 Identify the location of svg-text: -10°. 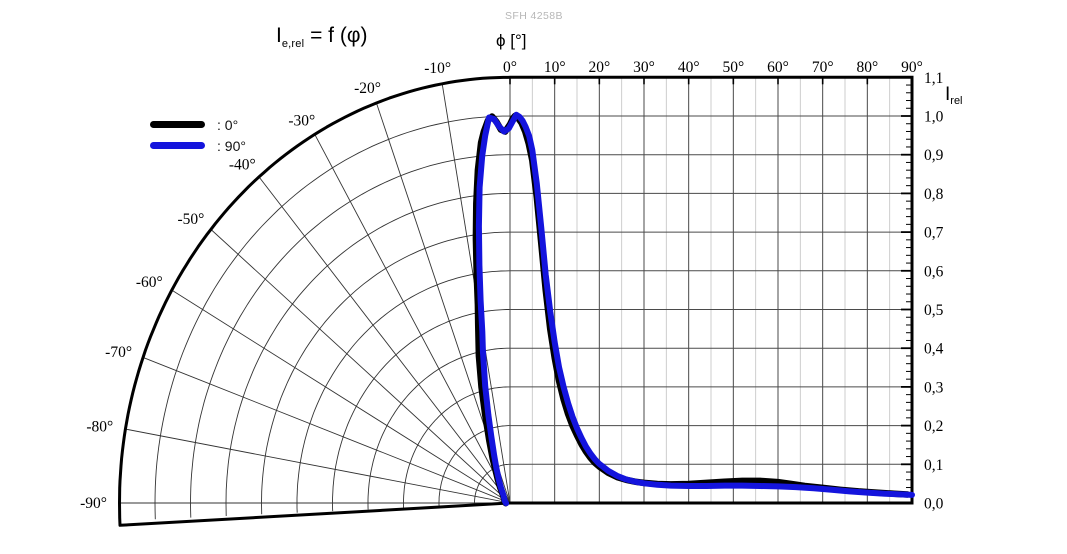
(437, 68).